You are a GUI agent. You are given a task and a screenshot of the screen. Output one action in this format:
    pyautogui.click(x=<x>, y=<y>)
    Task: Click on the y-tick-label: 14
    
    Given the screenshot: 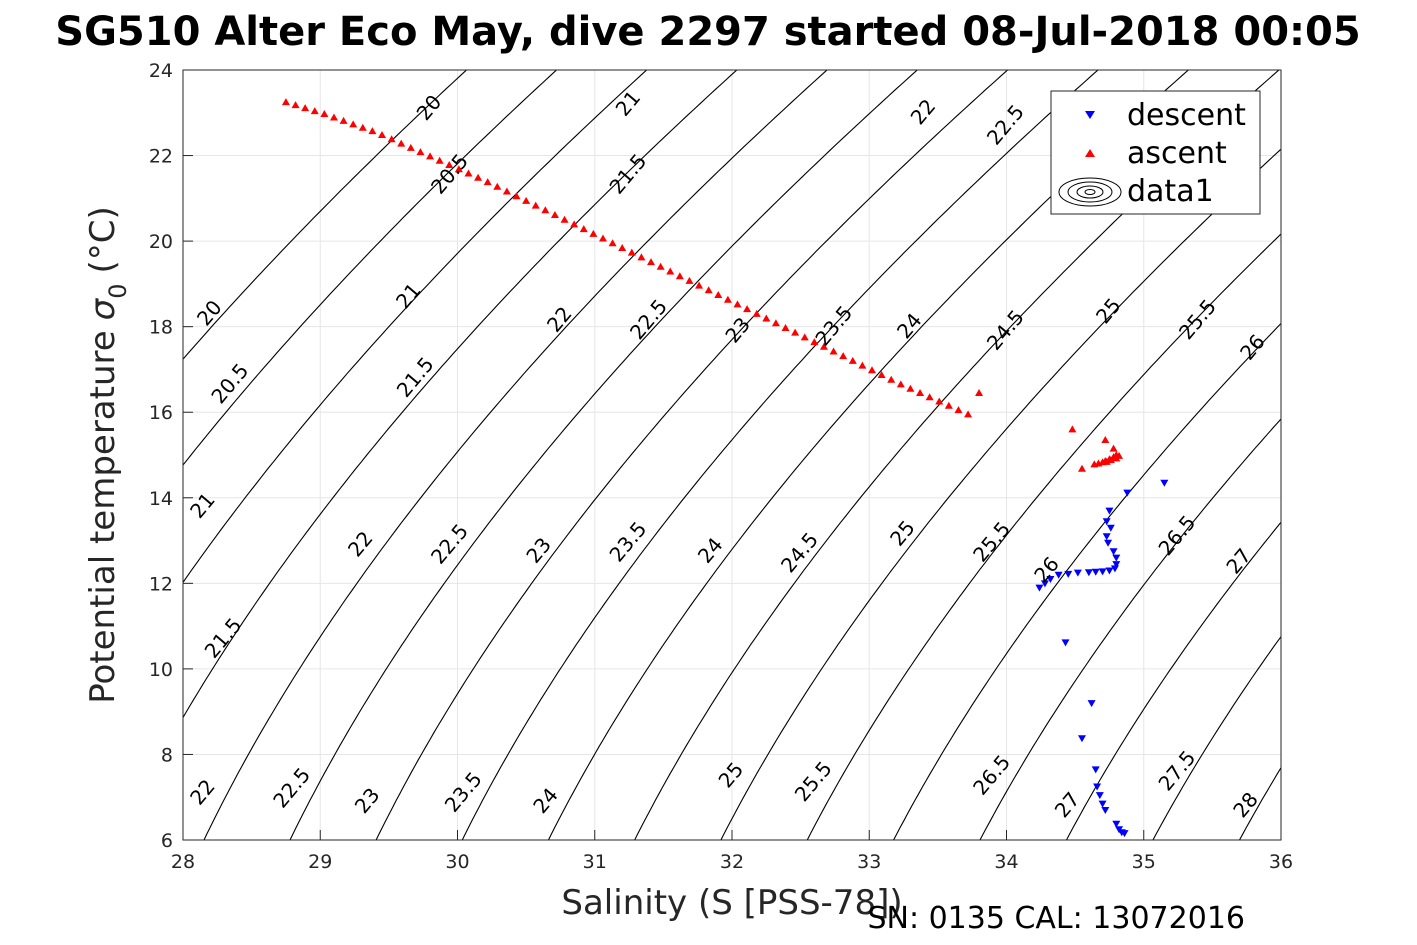 What is the action you would take?
    pyautogui.click(x=161, y=499)
    